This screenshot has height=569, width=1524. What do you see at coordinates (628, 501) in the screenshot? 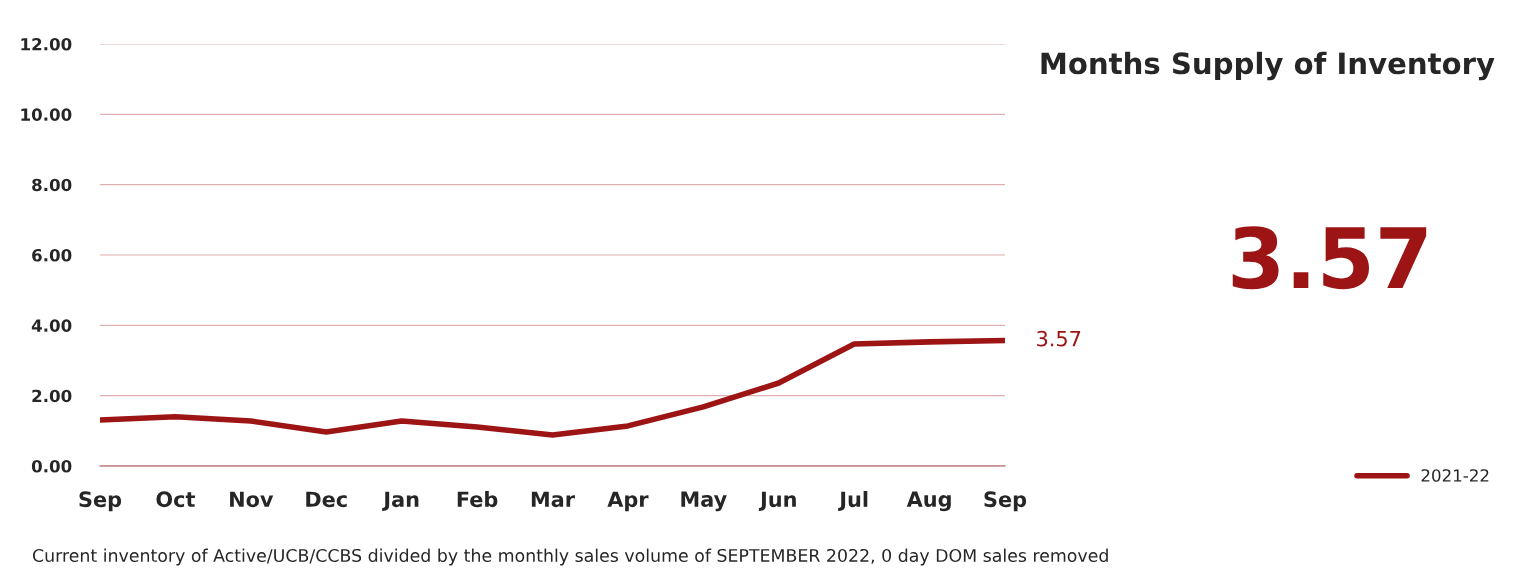
I see `x-tick-label: Apr` at bounding box center [628, 501].